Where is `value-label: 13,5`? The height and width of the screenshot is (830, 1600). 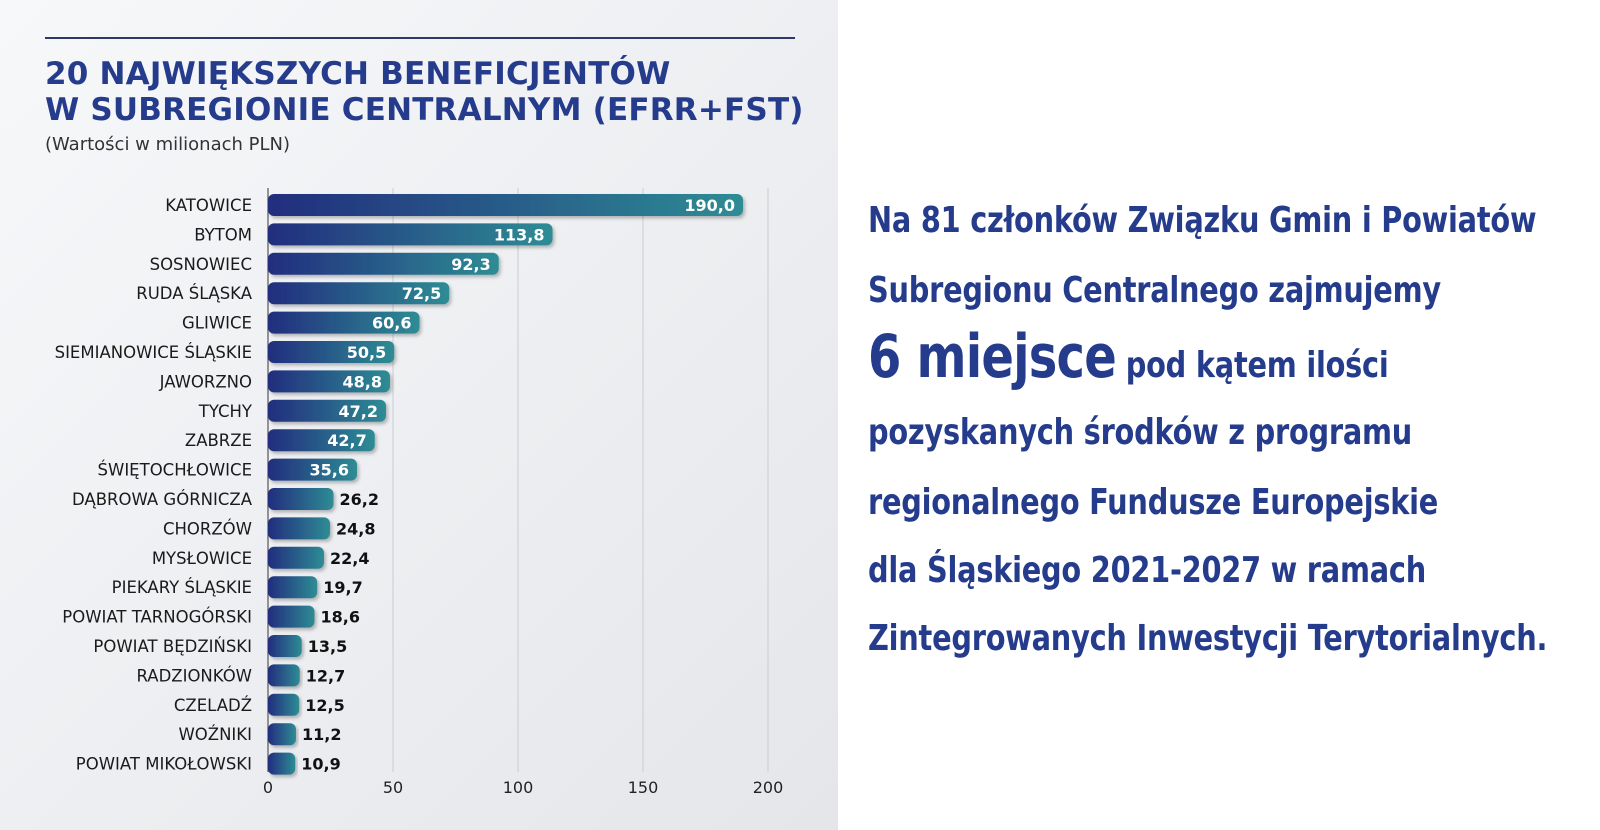 value-label: 13,5 is located at coordinates (327, 646).